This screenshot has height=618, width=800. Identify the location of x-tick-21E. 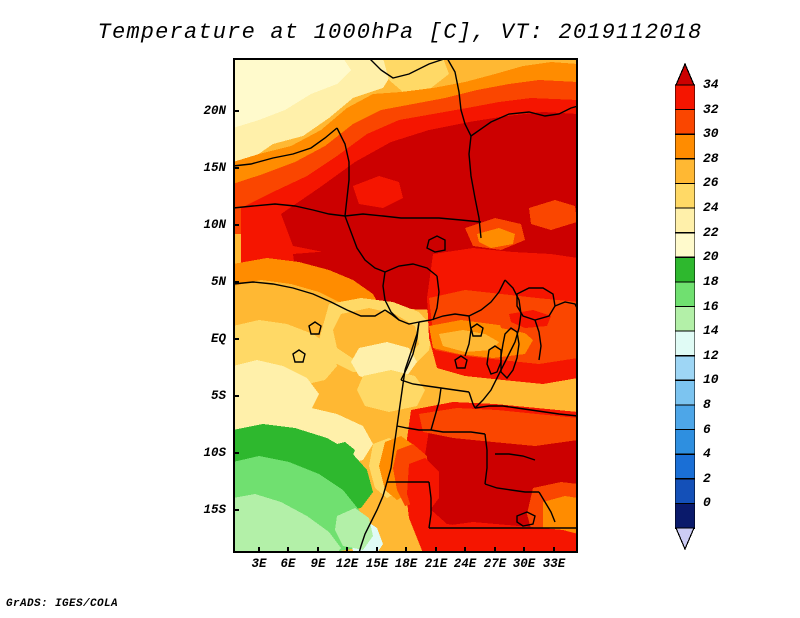
(436, 550).